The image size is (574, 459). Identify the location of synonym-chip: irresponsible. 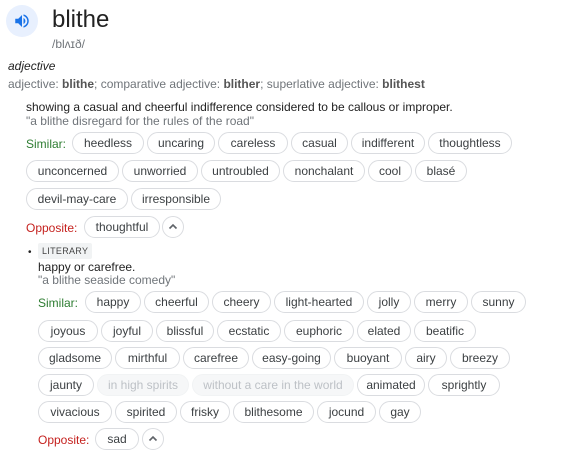
(176, 199).